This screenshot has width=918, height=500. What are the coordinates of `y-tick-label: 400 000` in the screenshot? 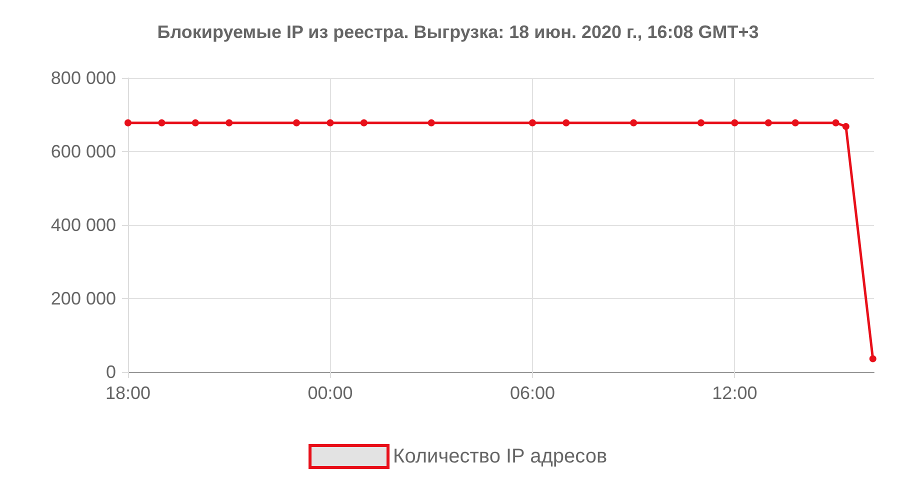 It's located at (83, 225).